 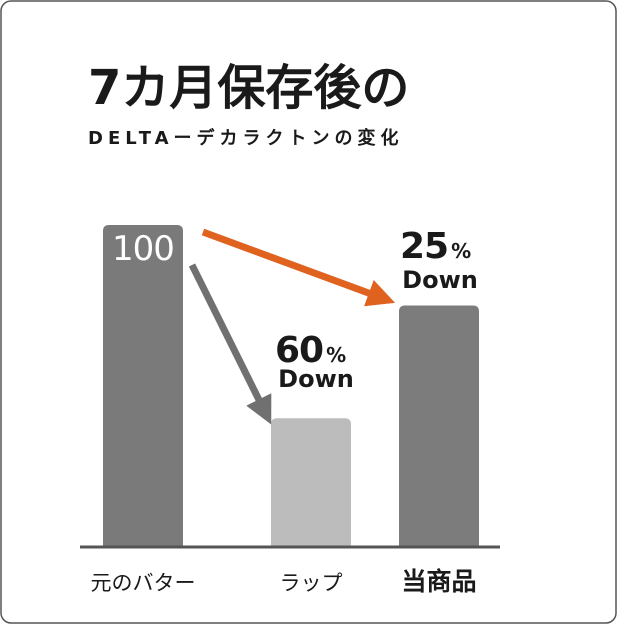 I want to click on value-label: 100, so click(x=143, y=249).